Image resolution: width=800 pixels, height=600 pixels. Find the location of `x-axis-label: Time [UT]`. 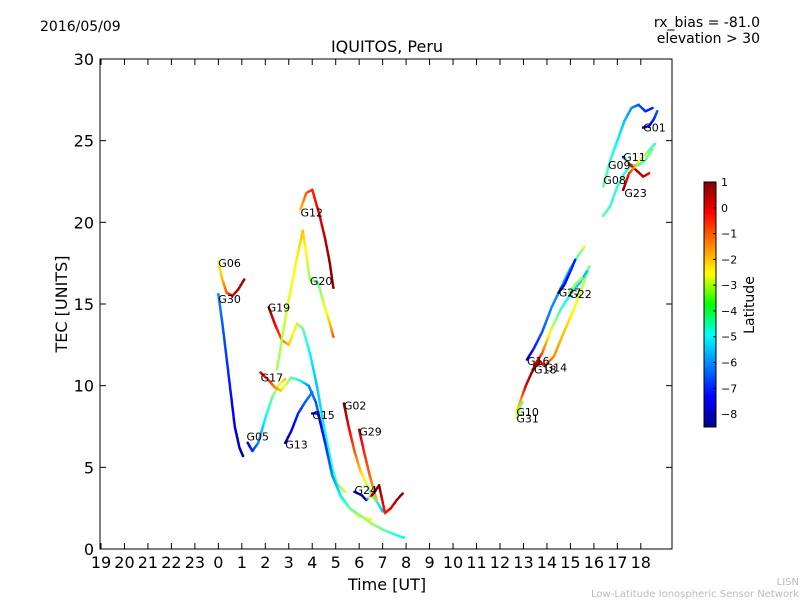

x-axis-label: Time [UT] is located at coordinates (386, 584).